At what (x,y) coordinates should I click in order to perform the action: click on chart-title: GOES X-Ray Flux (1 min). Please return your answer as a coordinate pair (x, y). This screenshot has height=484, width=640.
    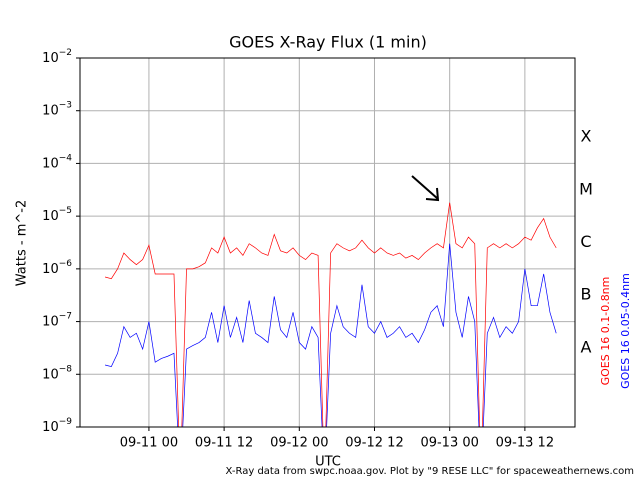
    Looking at the image, I should click on (328, 42).